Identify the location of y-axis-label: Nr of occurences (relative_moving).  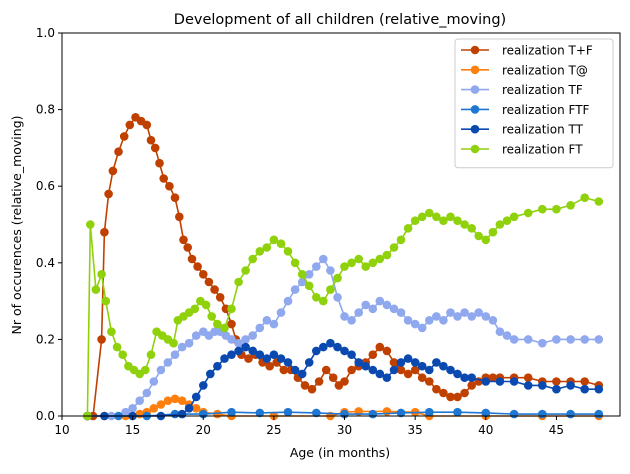
(16, 224).